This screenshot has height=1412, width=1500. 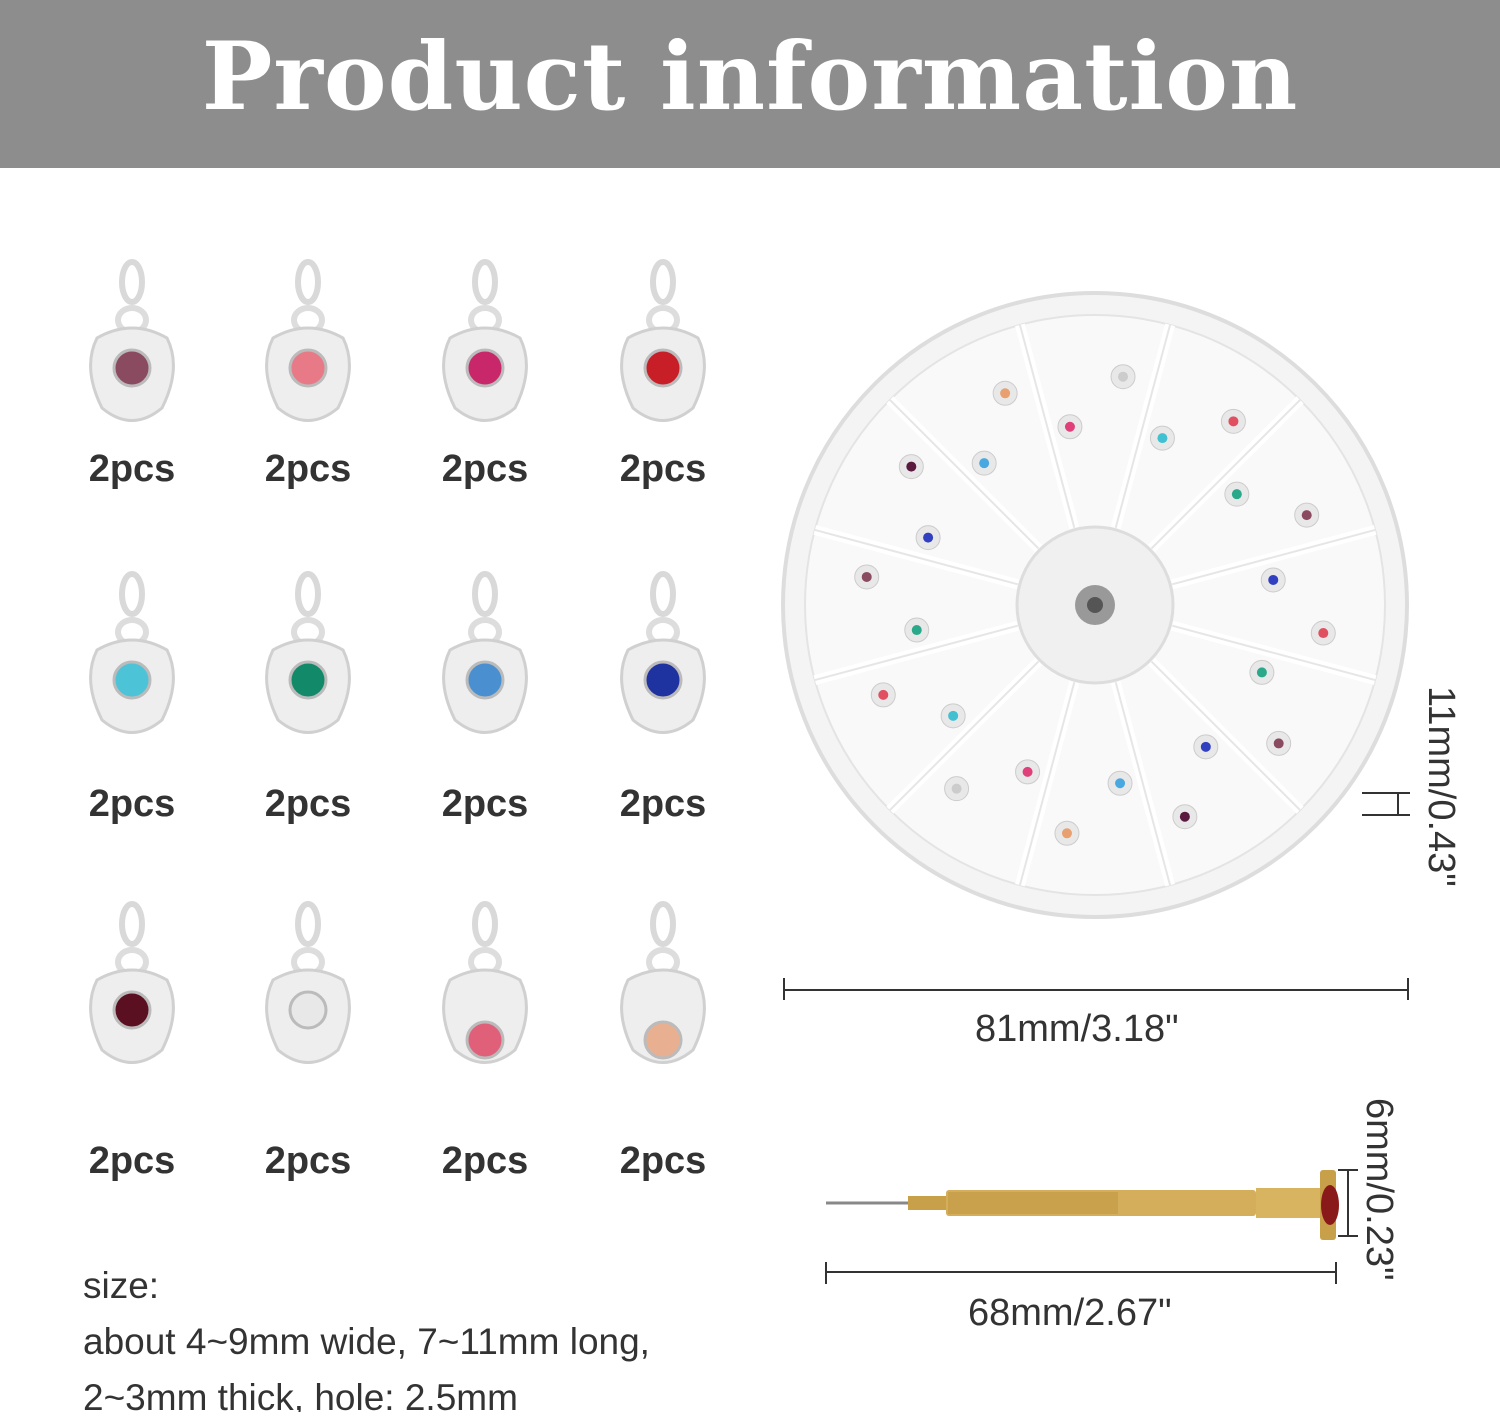 I want to click on page-title: Product information, so click(x=750, y=77).